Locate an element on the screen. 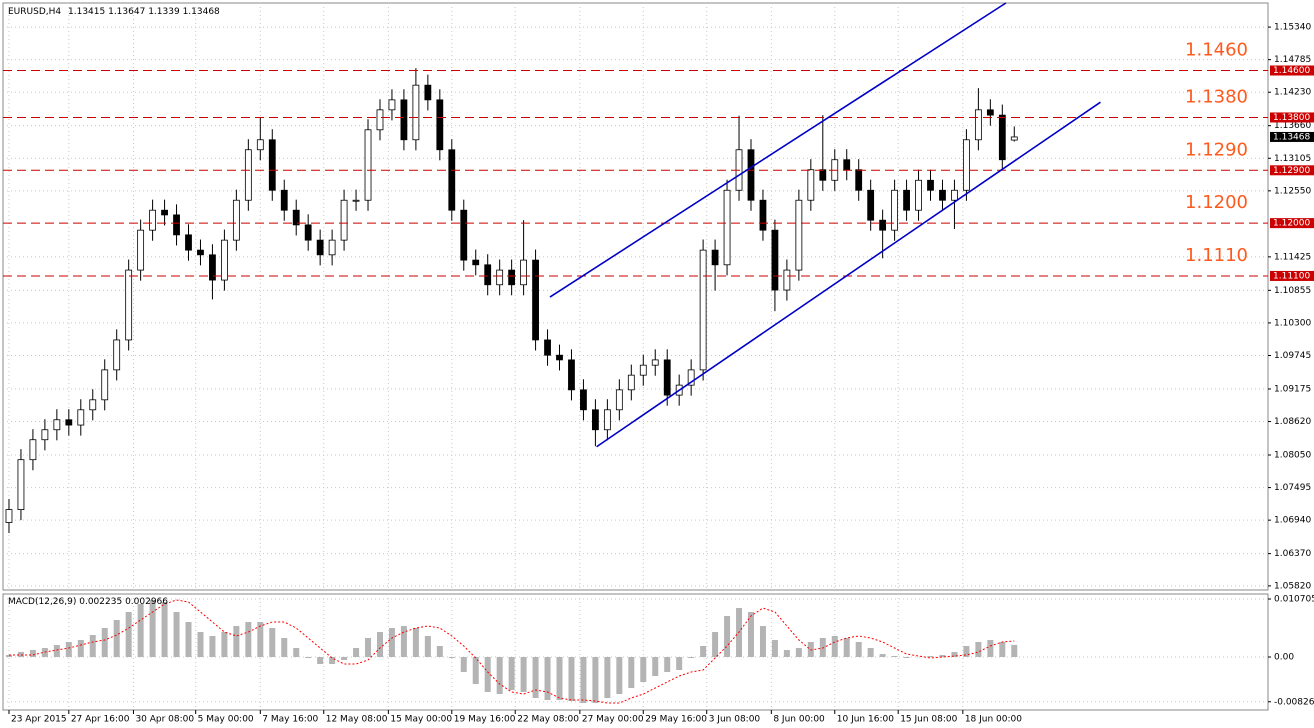  y-tick-label: 1.10855 is located at coordinates (1292, 291).